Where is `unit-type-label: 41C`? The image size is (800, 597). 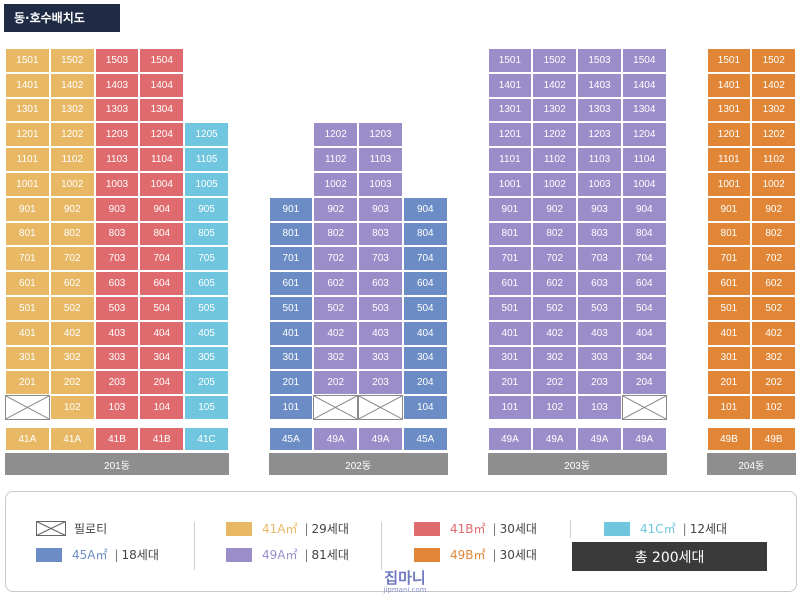
unit-type-label: 41C is located at coordinates (206, 439).